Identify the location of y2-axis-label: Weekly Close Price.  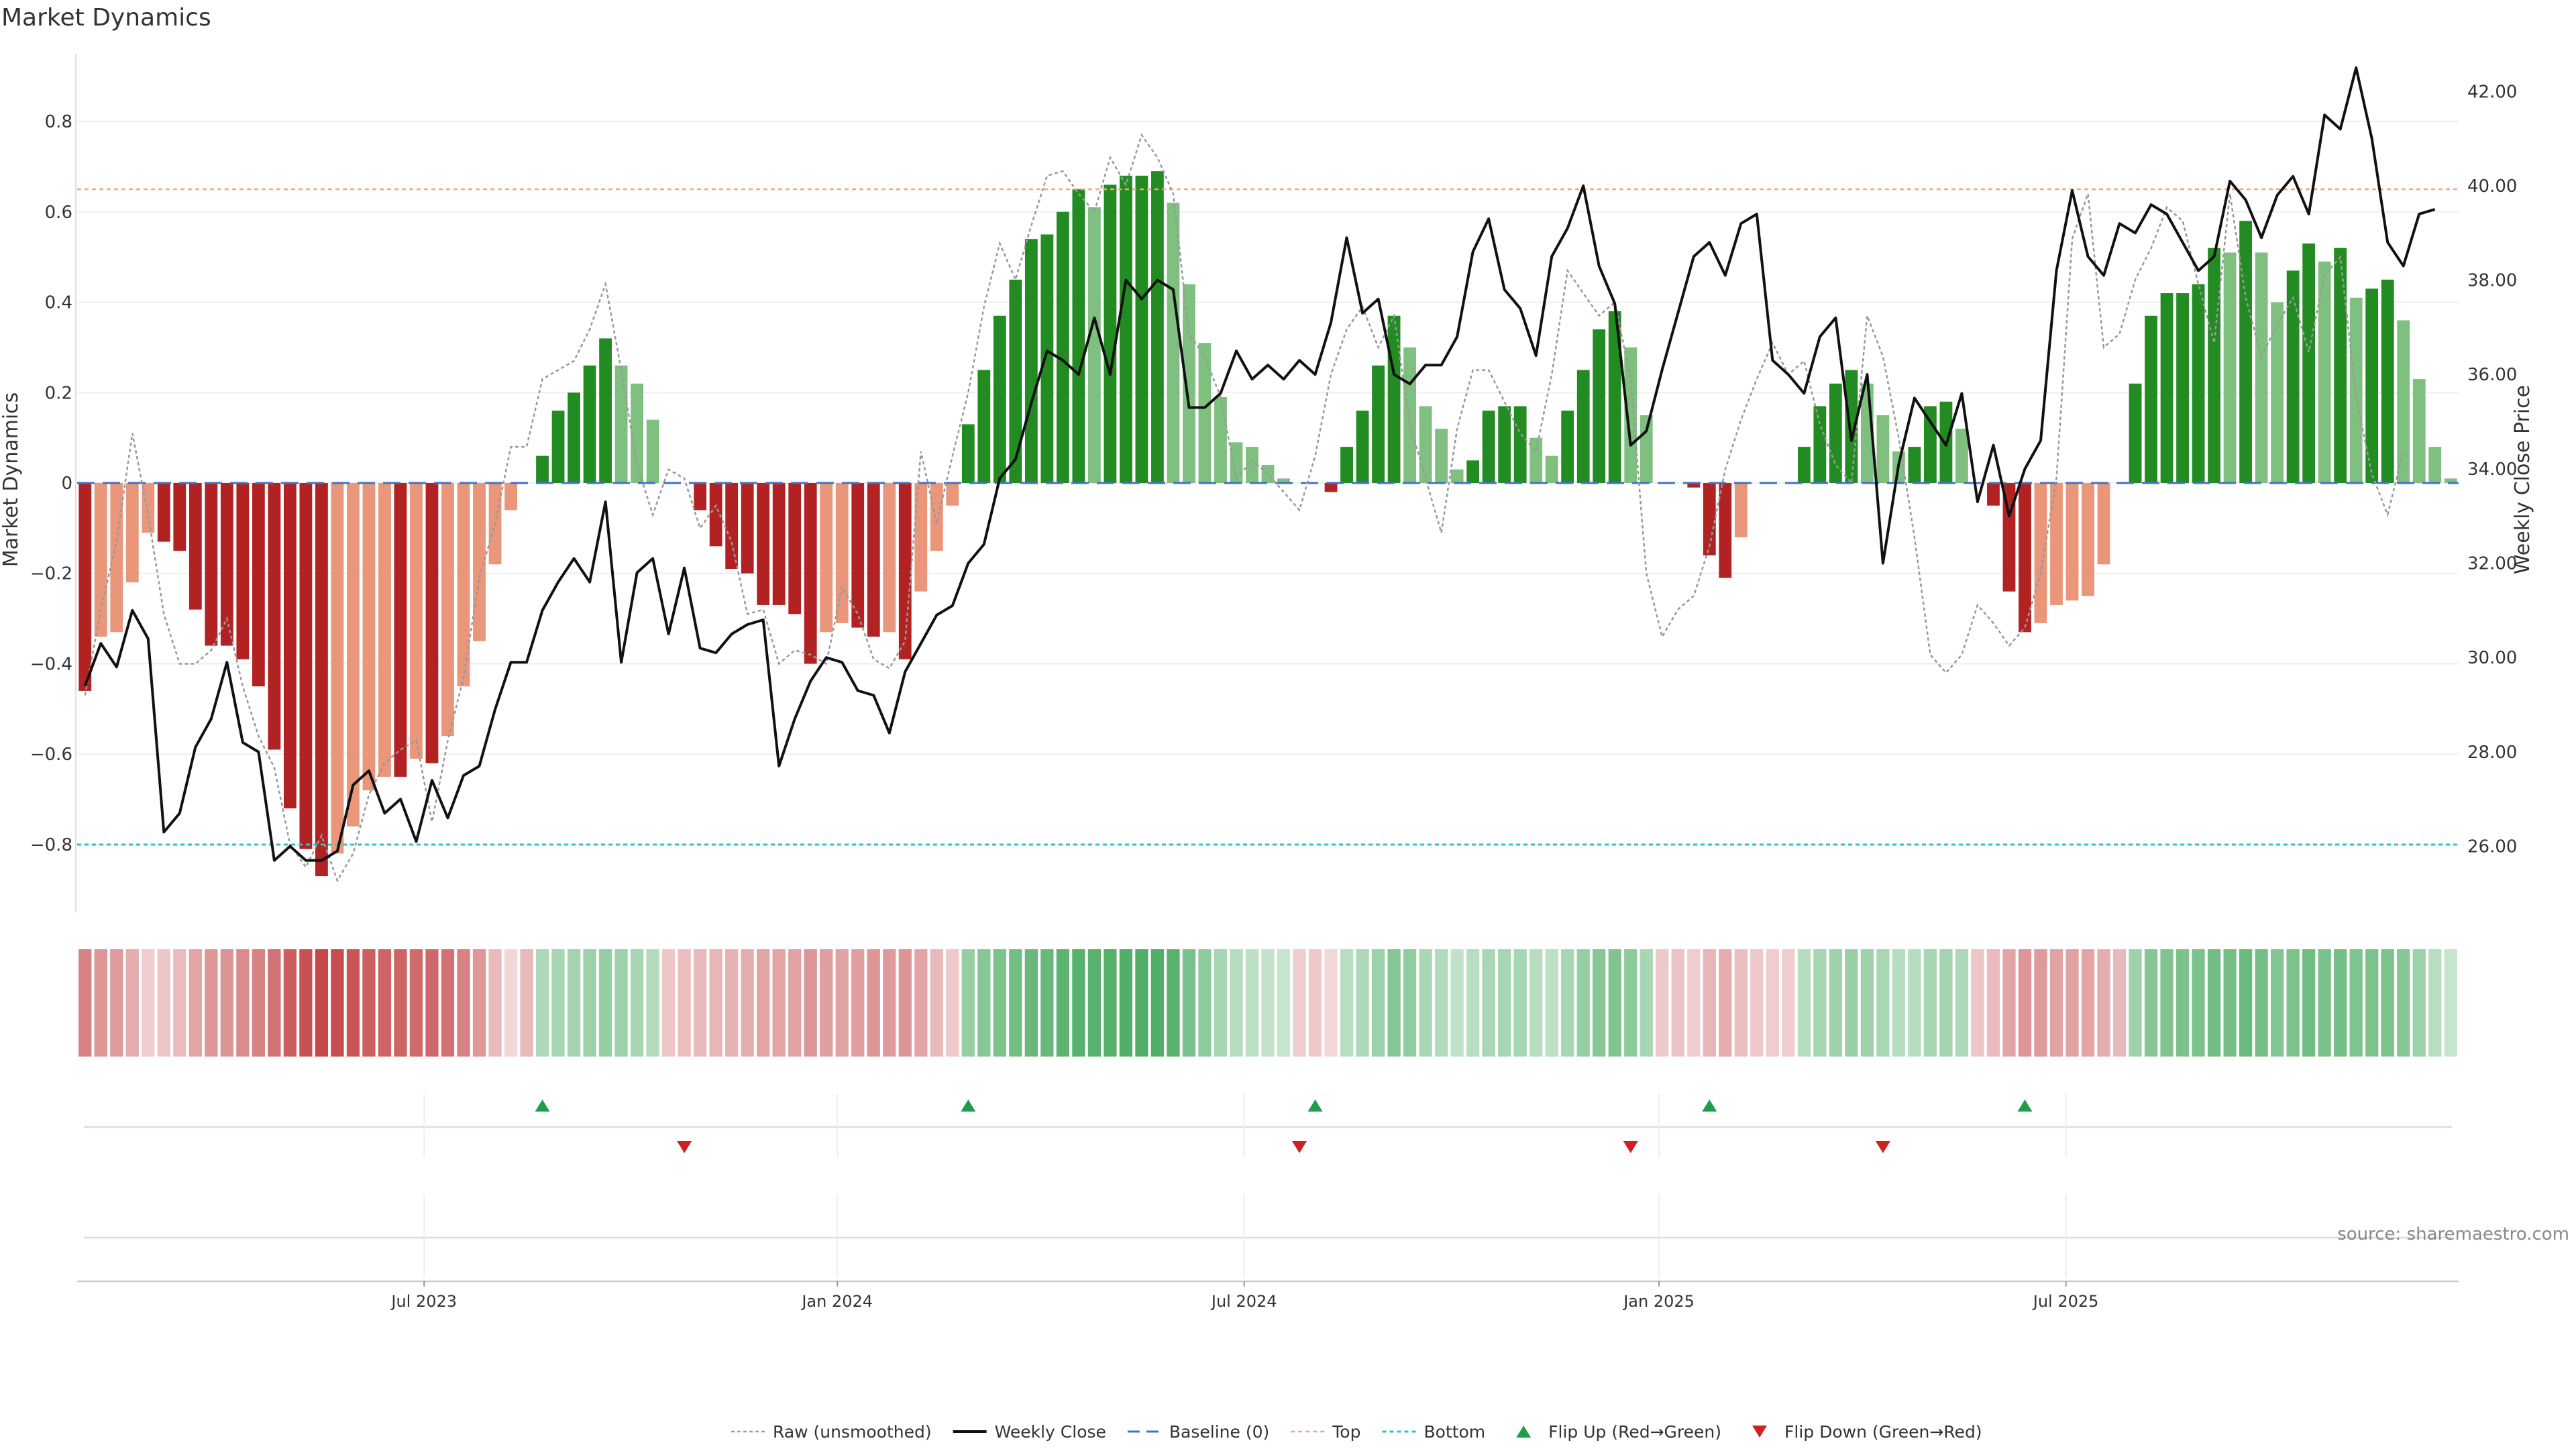
(2522, 479).